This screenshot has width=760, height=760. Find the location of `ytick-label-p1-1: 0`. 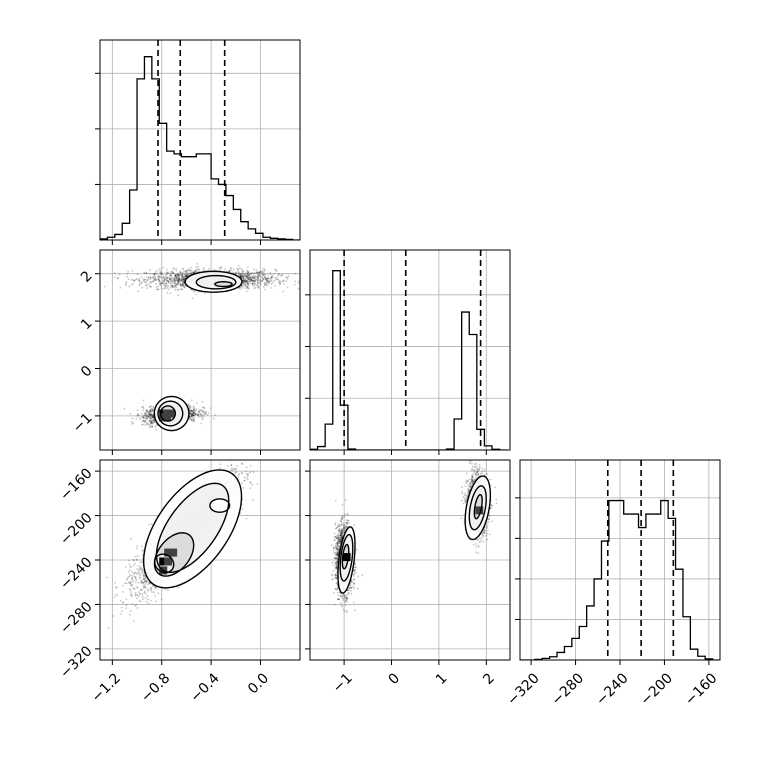

ytick-label-p1-1: 0 is located at coordinates (87, 372).